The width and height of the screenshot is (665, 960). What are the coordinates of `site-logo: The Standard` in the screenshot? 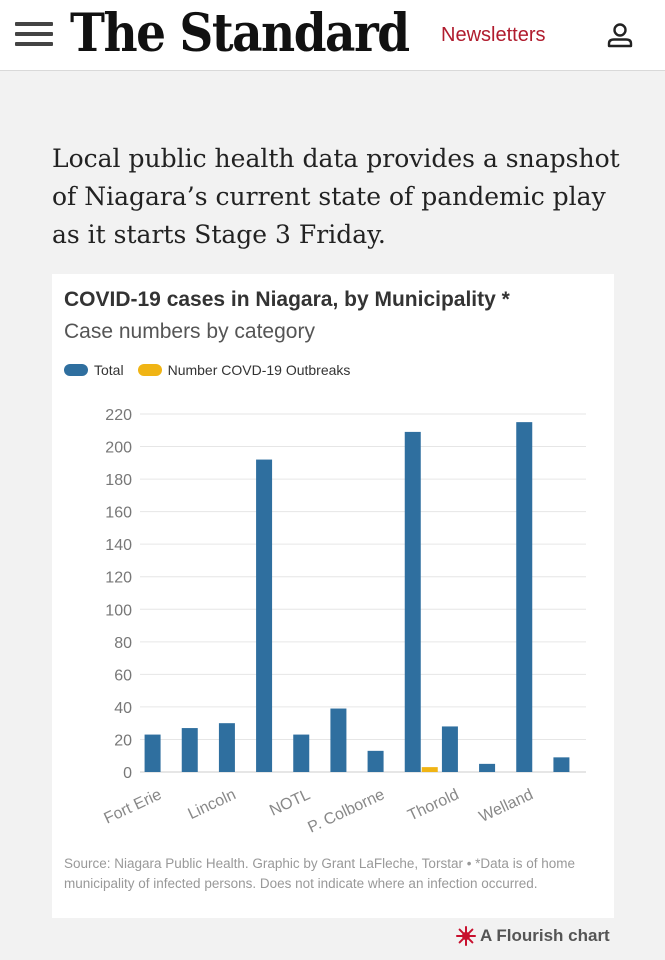 It's located at (240, 33).